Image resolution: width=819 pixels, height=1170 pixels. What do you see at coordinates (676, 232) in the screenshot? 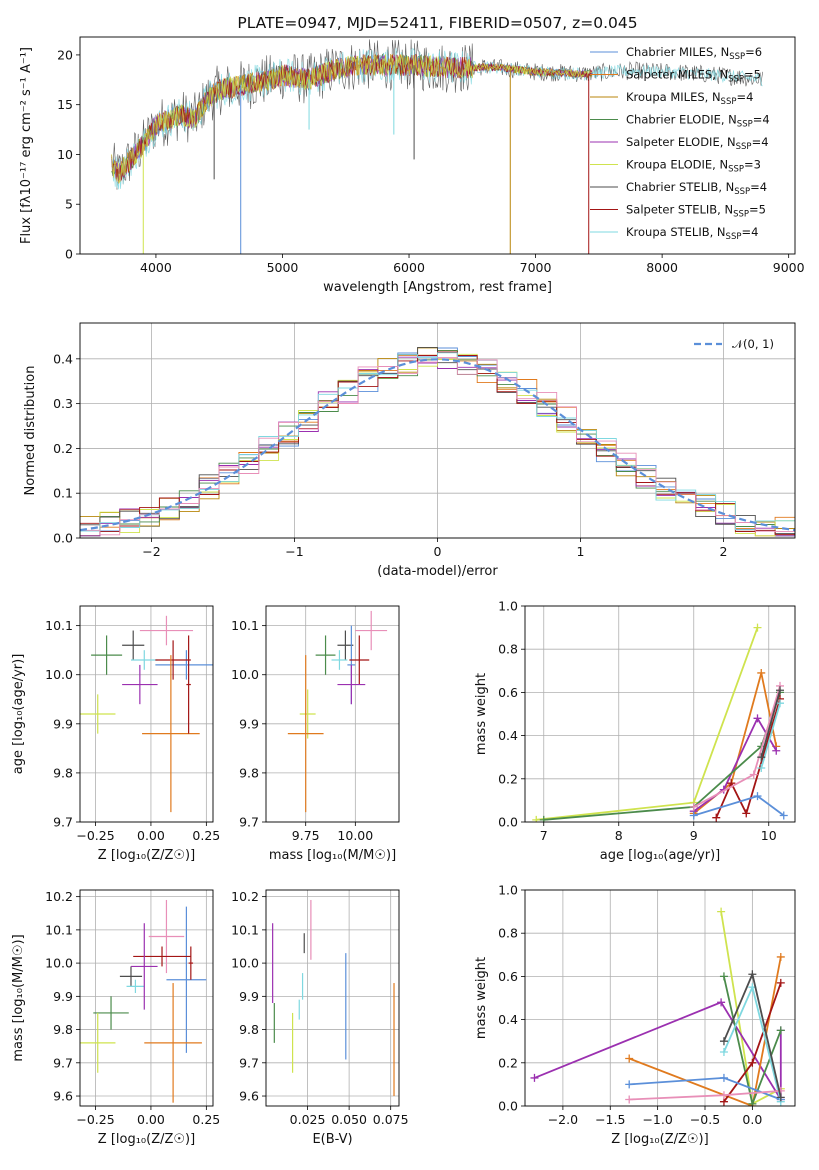
I see `legend-label: Kroupa STELIB, N` at bounding box center [676, 232].